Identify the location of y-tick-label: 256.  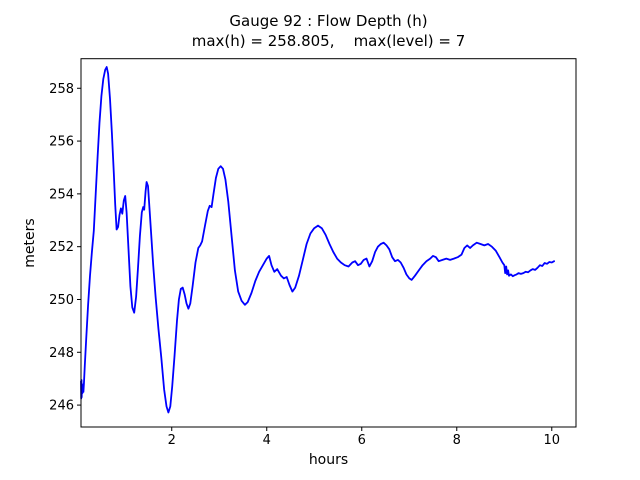
(61, 142).